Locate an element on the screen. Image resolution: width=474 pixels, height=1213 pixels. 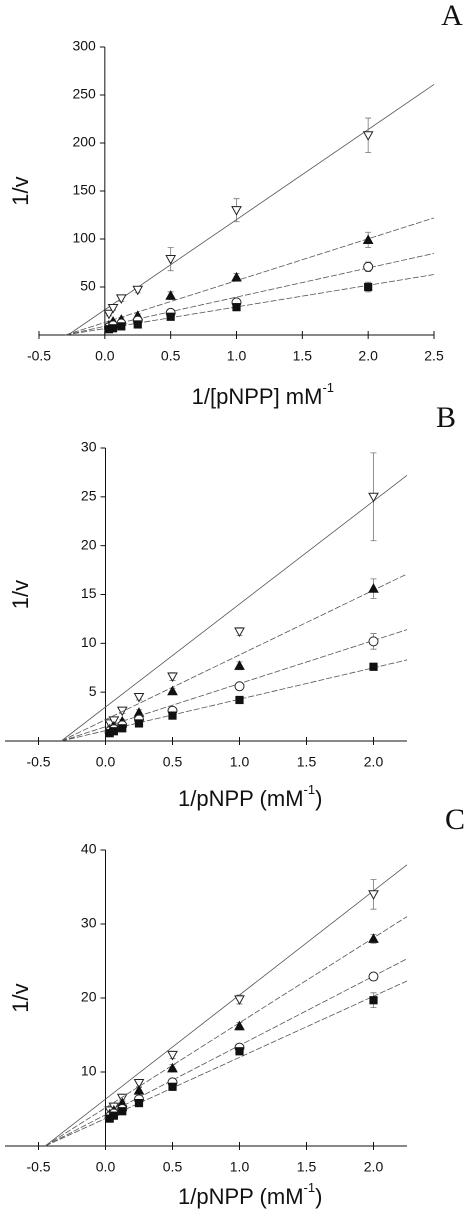
y-tick-label: 300 is located at coordinates (84, 46).